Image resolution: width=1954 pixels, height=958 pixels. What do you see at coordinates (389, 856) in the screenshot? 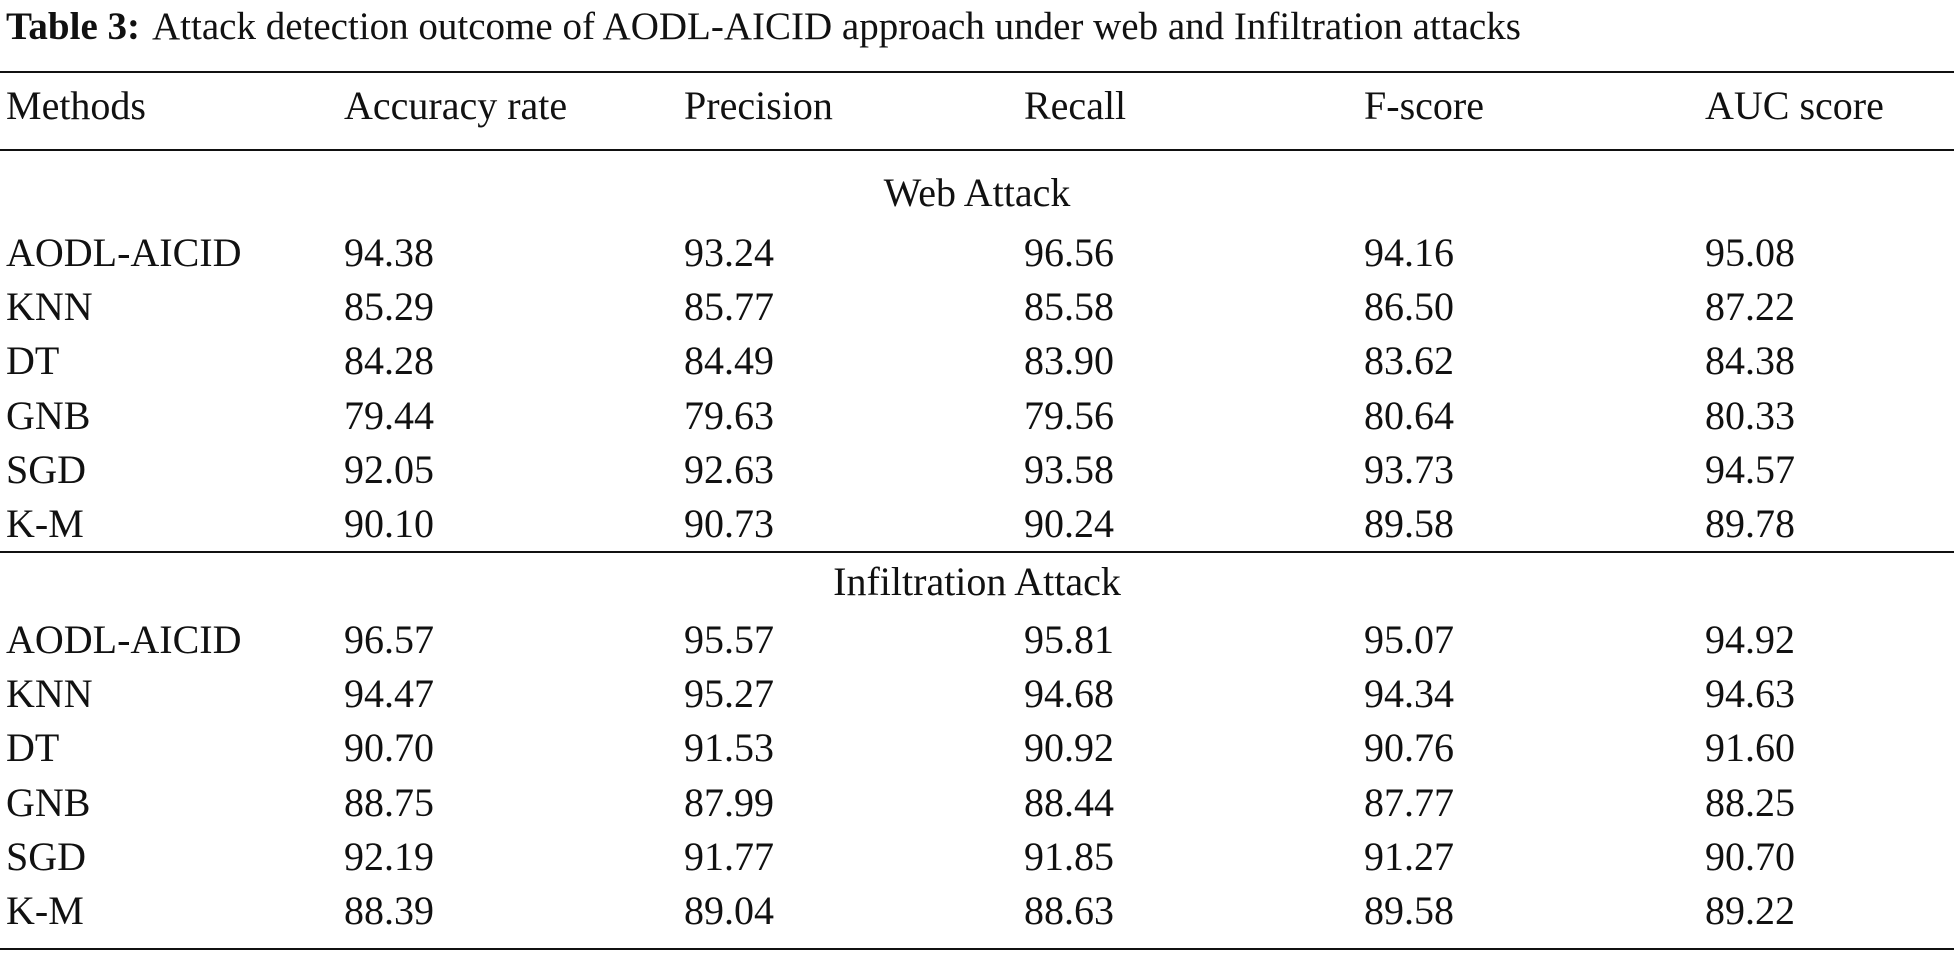
I see `table-cell: 92.19` at bounding box center [389, 856].